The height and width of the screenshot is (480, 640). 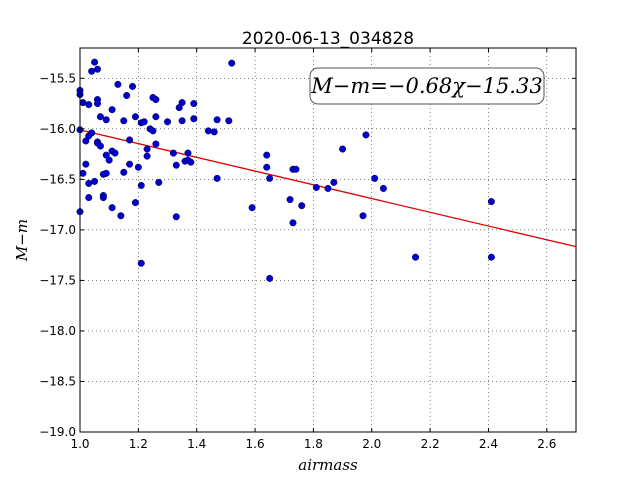 I want to click on x-tick-label: 1.6, so click(x=255, y=444).